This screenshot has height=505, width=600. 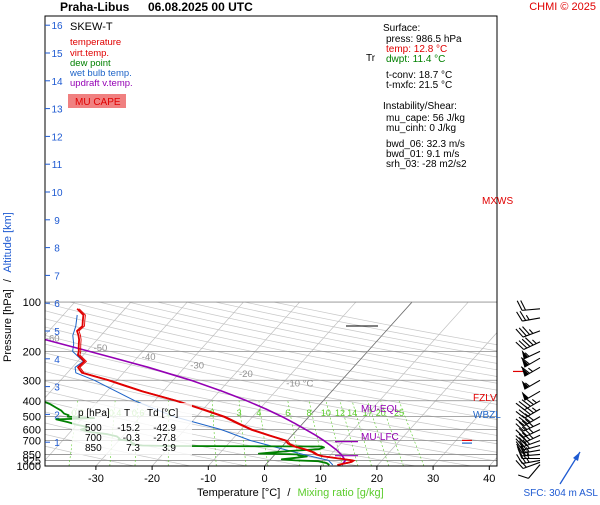 I want to click on table-header-t: T, so click(x=127, y=413).